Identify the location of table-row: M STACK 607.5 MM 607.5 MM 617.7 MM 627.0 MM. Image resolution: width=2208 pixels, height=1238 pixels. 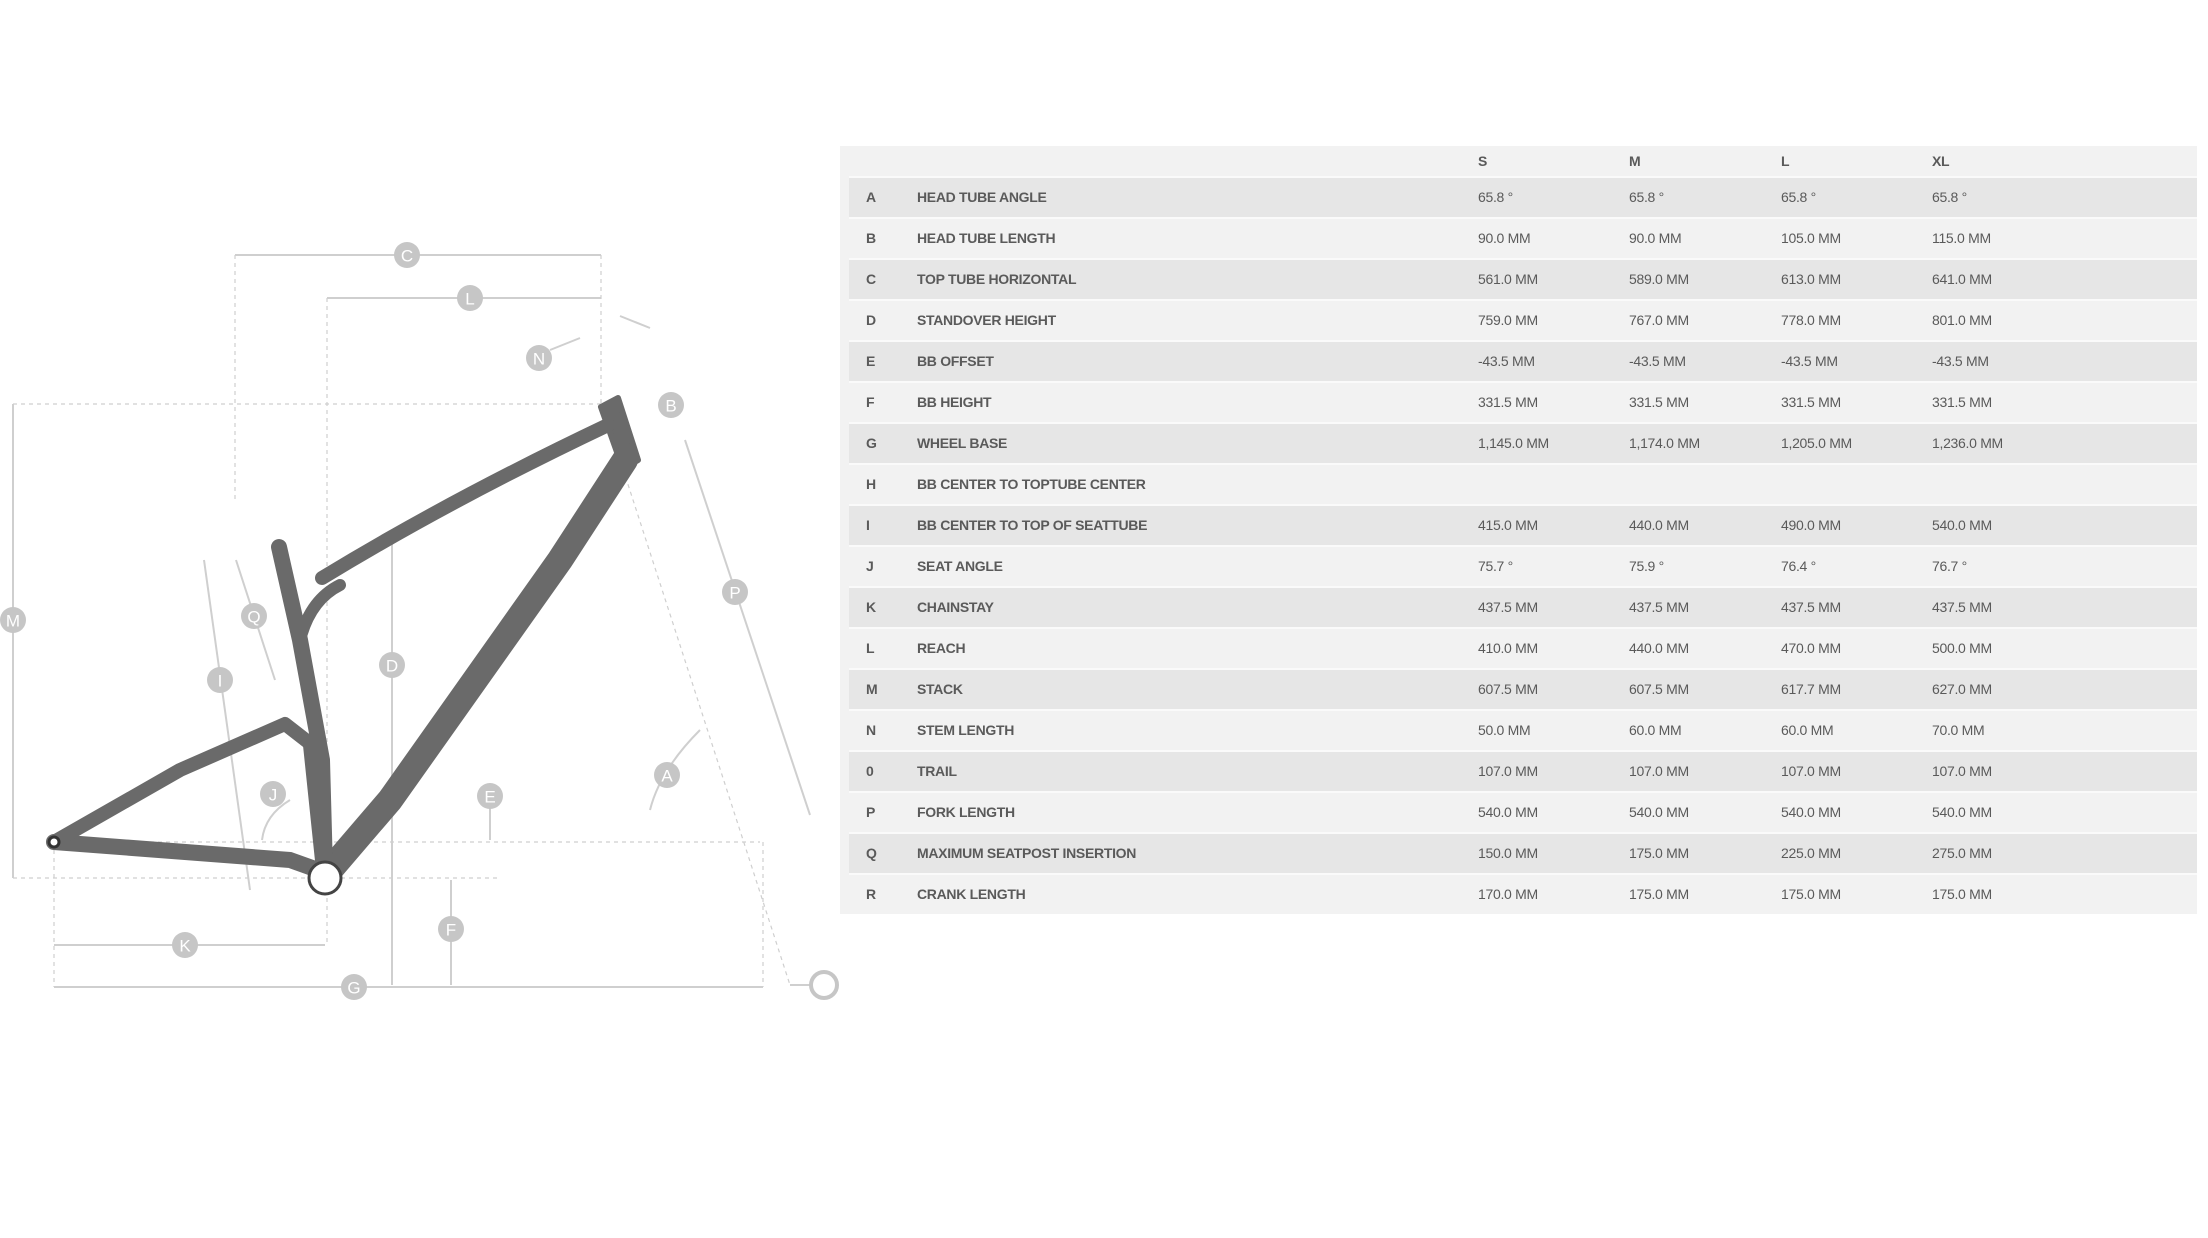
(1523, 688).